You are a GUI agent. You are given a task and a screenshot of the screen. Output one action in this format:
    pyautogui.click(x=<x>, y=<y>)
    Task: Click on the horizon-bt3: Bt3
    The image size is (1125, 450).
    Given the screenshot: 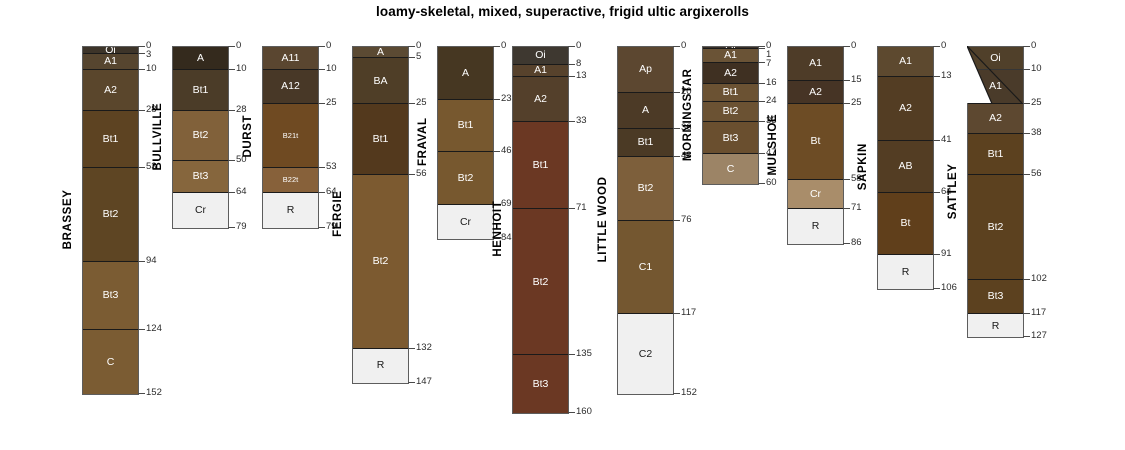 What is the action you would take?
    pyautogui.click(x=110, y=296)
    